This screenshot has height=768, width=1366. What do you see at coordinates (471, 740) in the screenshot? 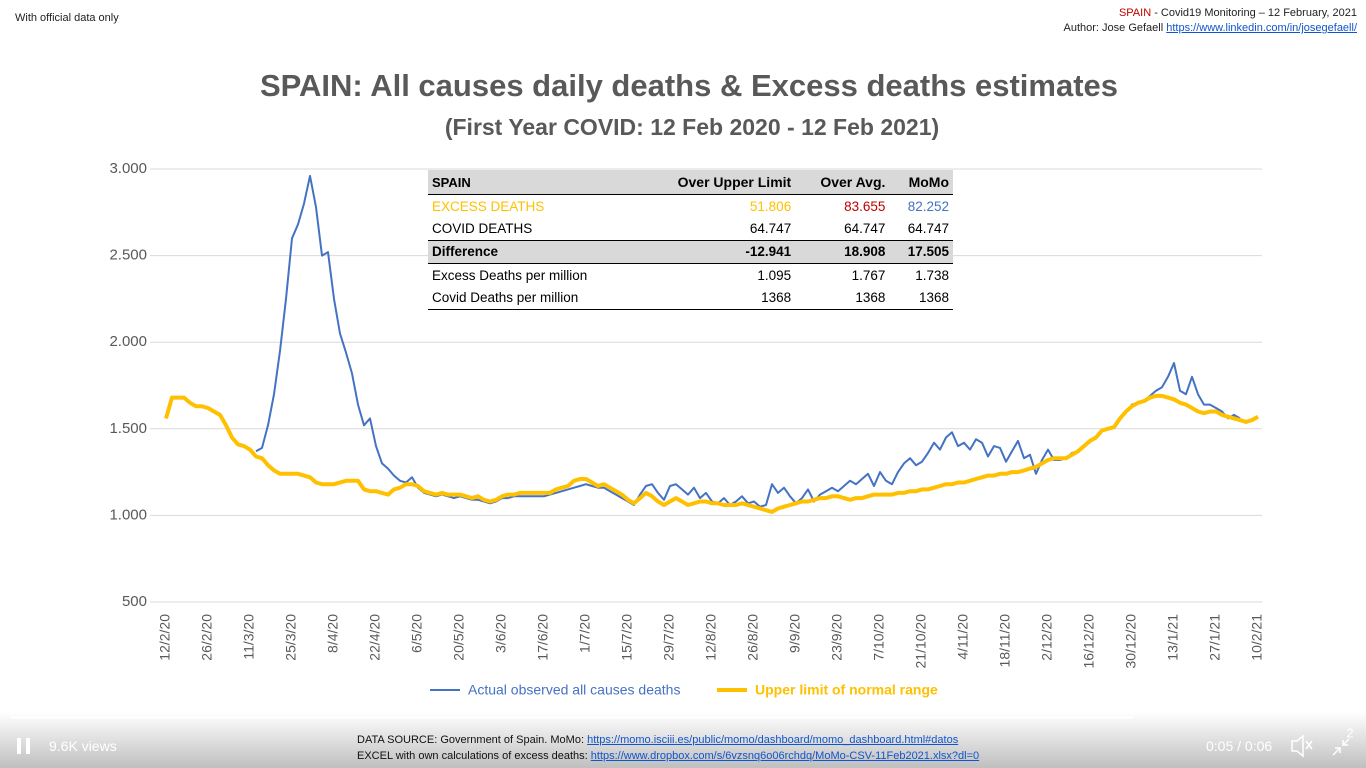
I see `footer-text: DATA SOURCE: Government of Spain. MoMo:` at bounding box center [471, 740].